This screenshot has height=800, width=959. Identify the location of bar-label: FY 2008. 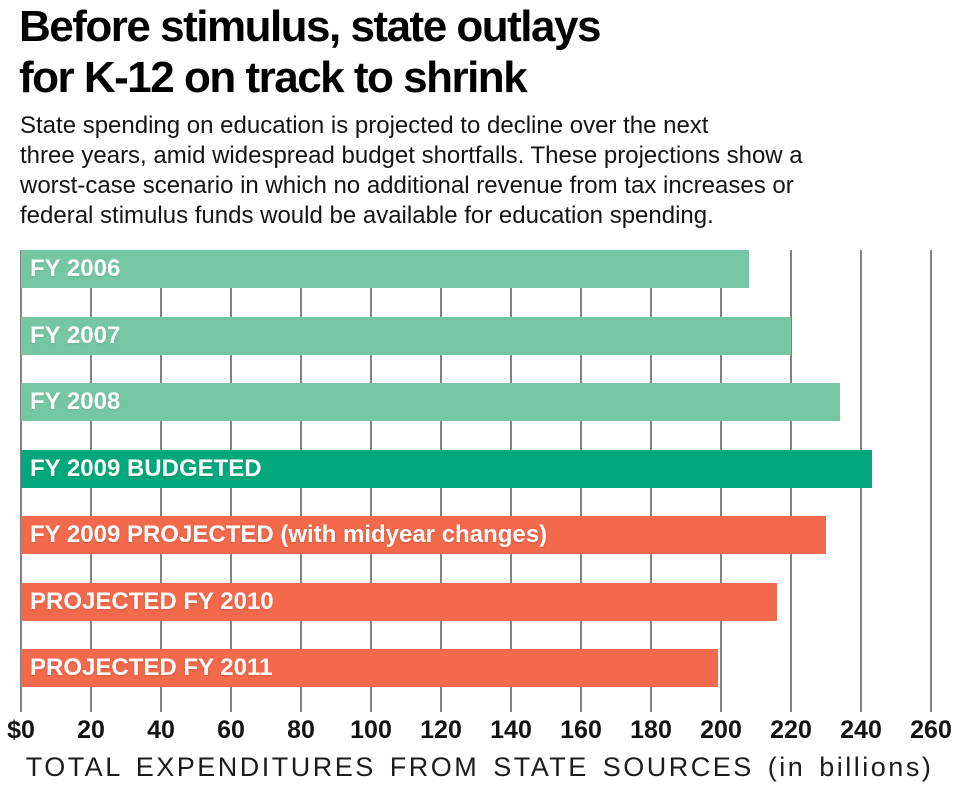
(75, 401).